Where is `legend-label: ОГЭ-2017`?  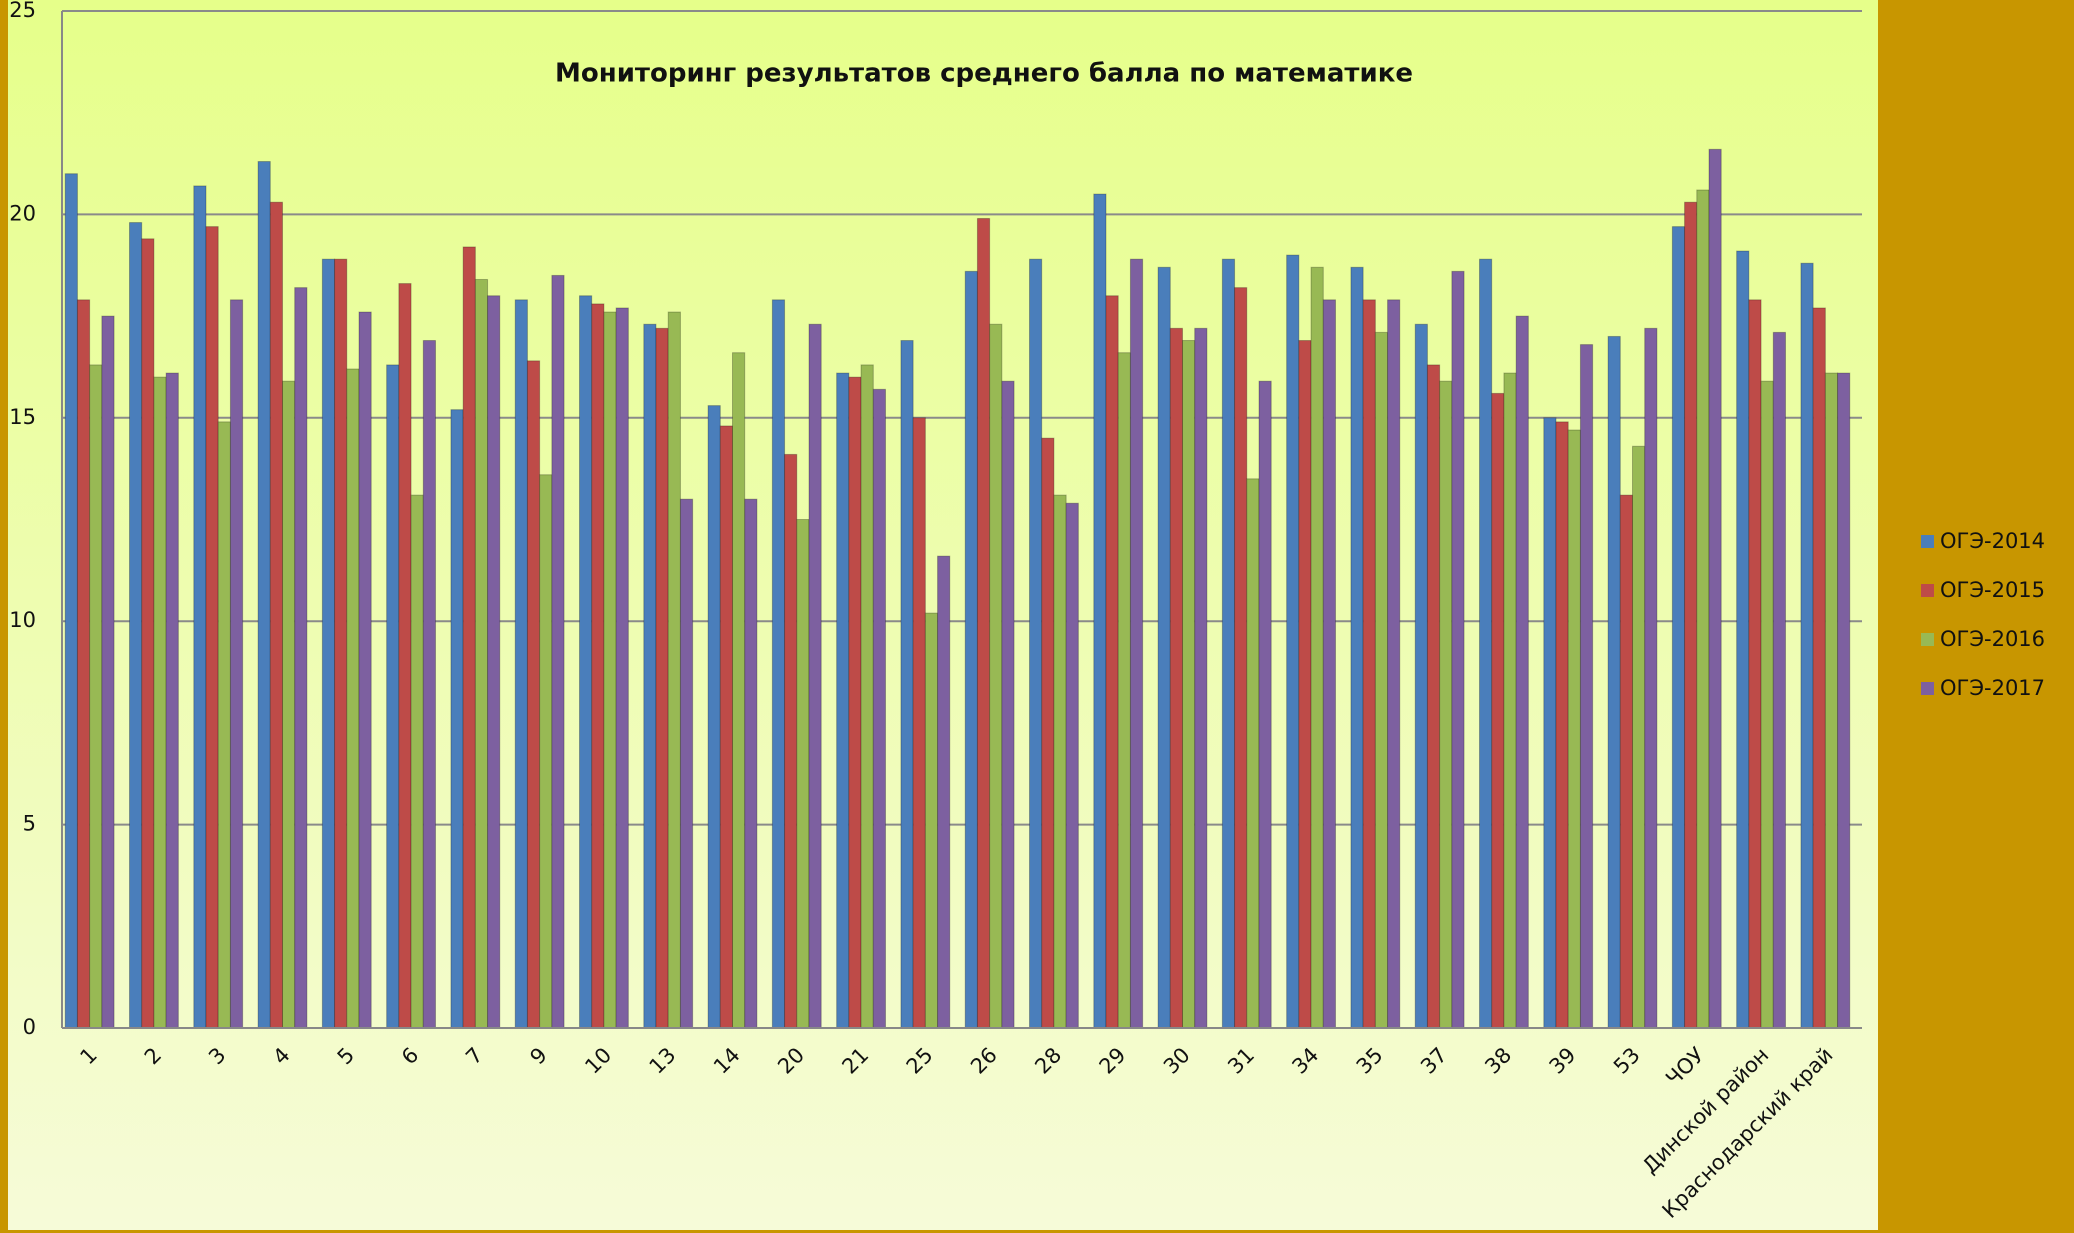 legend-label: ОГЭ-2017 is located at coordinates (1992, 688).